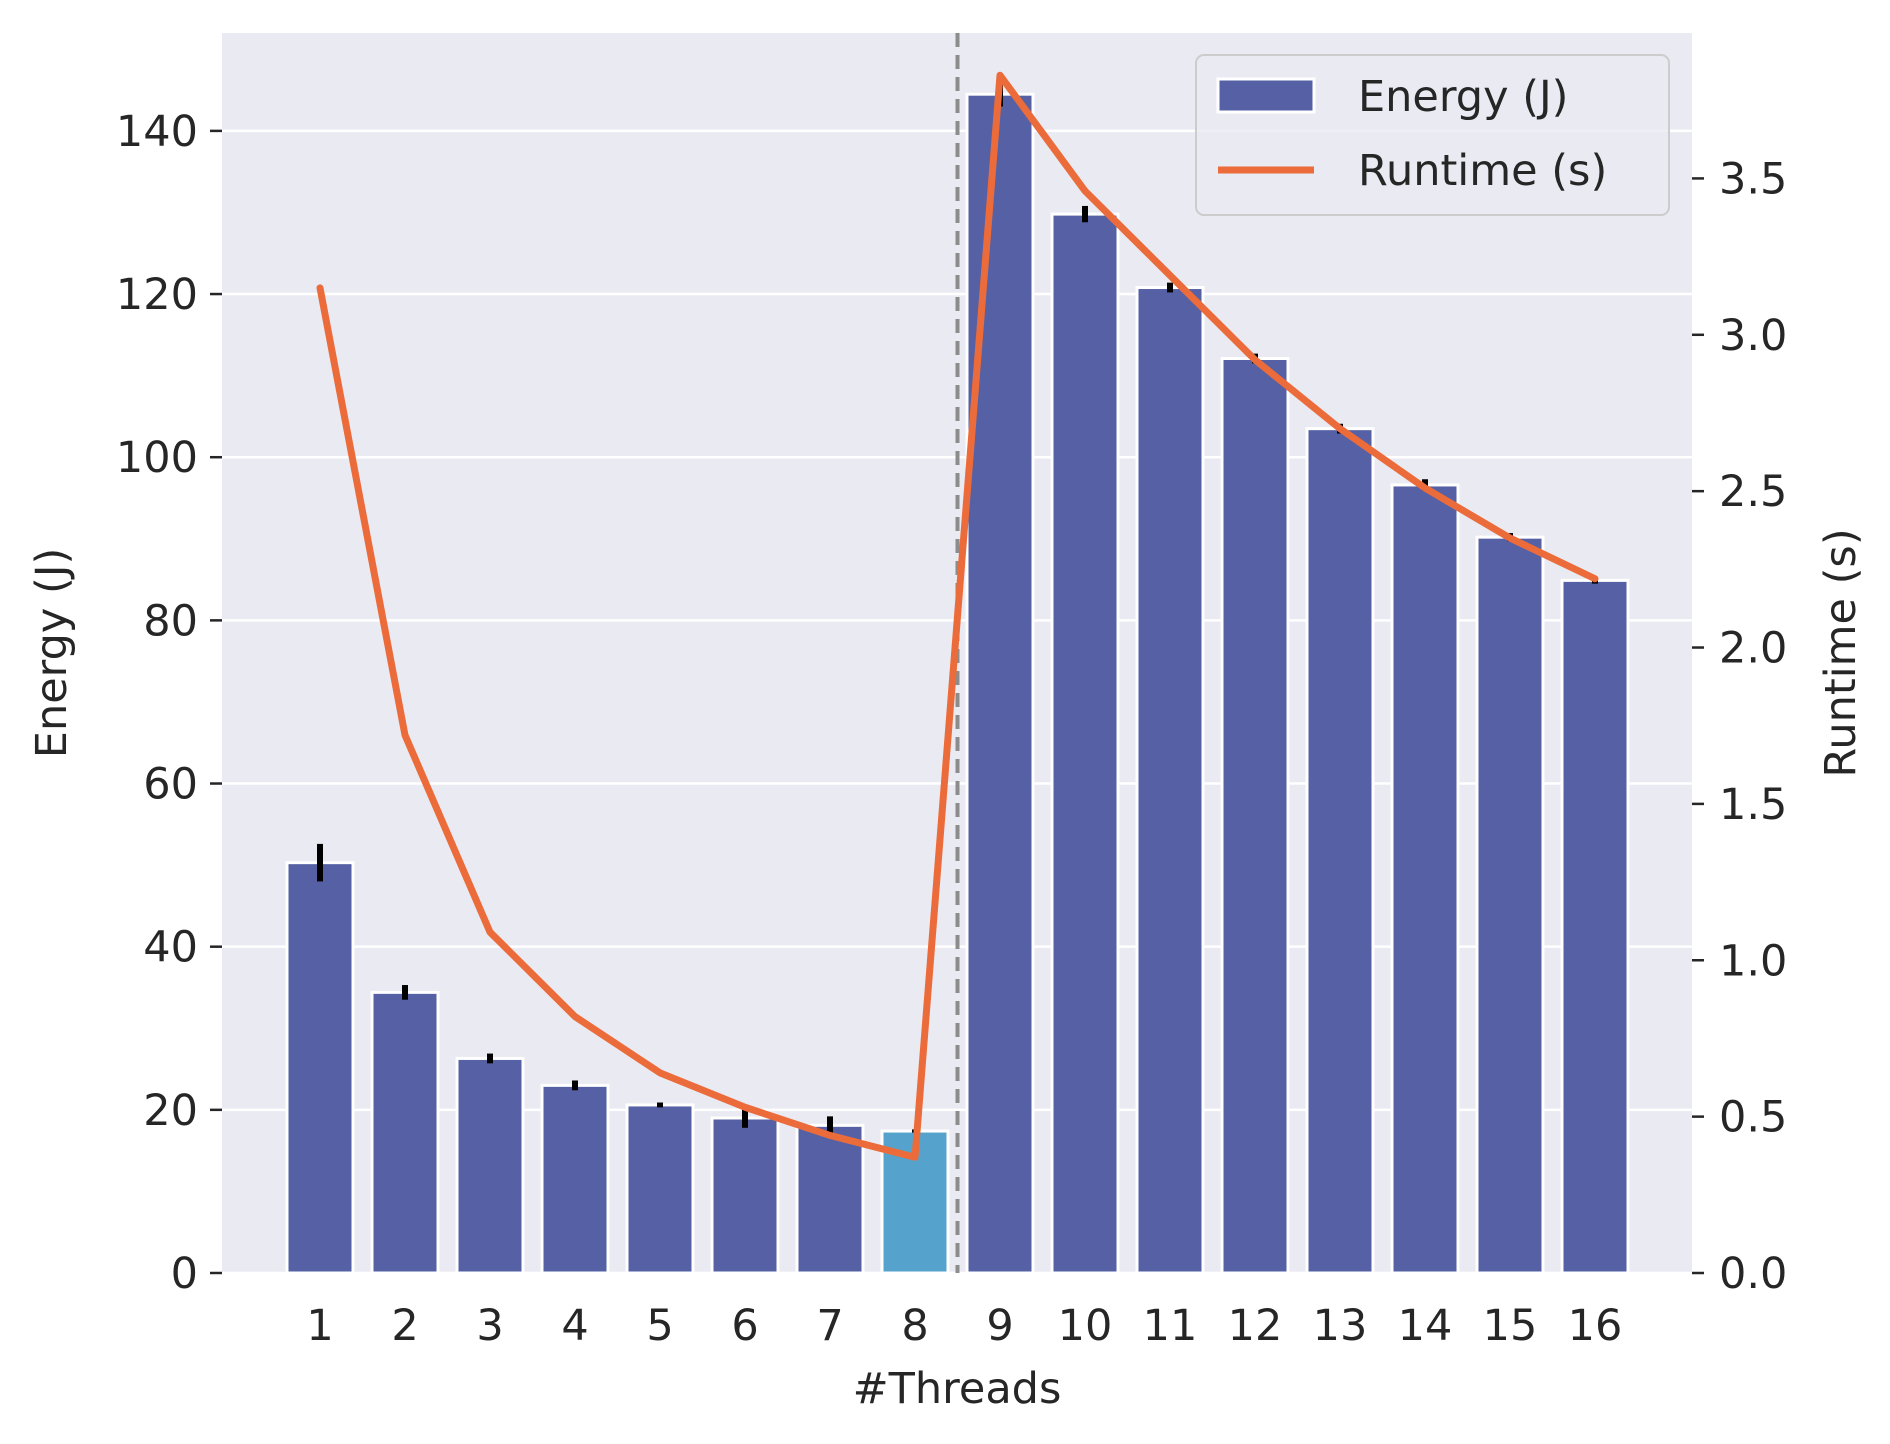 The width and height of the screenshot is (1890, 1444). What do you see at coordinates (1753, 1118) in the screenshot?
I see `y2-tick-label: 0.5` at bounding box center [1753, 1118].